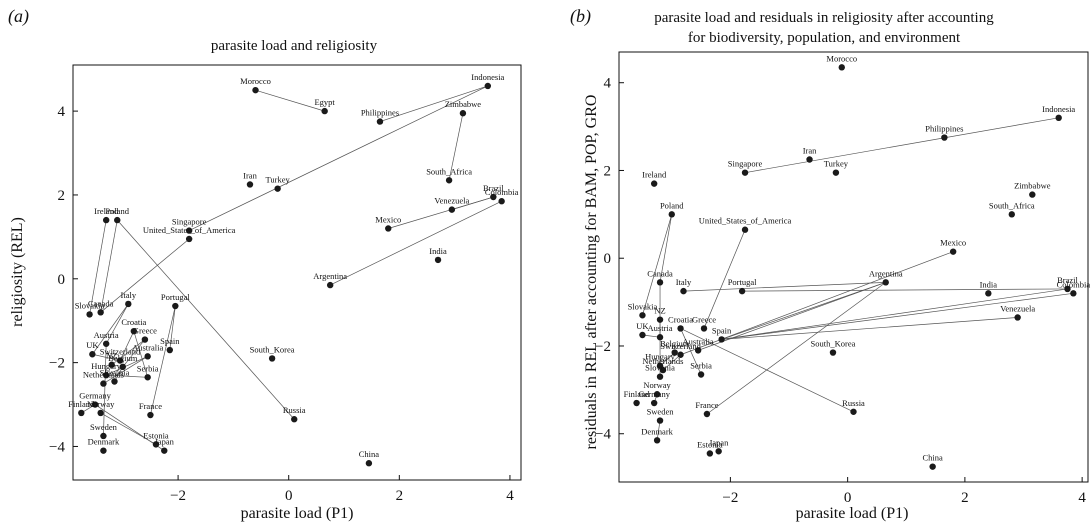 The width and height of the screenshot is (1091, 525). I want to click on country-label: Netherlands, so click(662, 361).